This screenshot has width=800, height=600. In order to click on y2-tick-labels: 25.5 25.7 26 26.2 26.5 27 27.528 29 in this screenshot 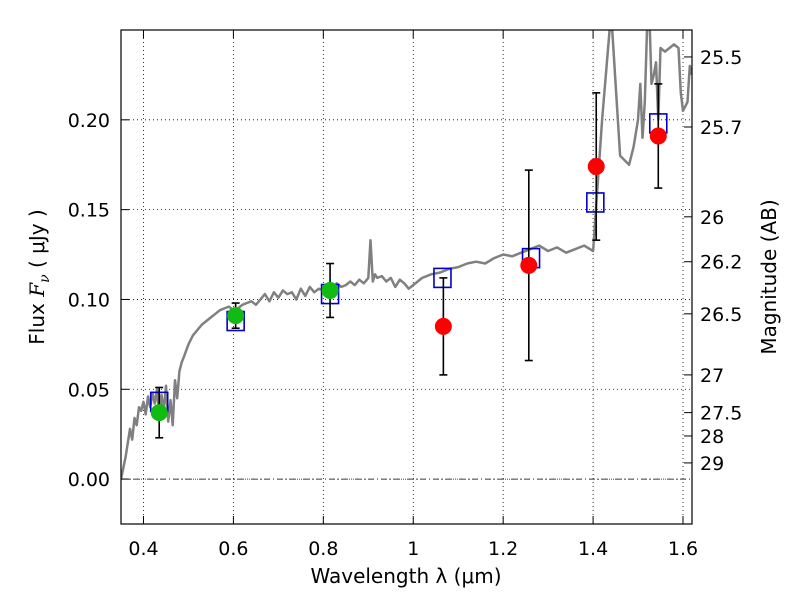, I will do `click(721, 261)`.